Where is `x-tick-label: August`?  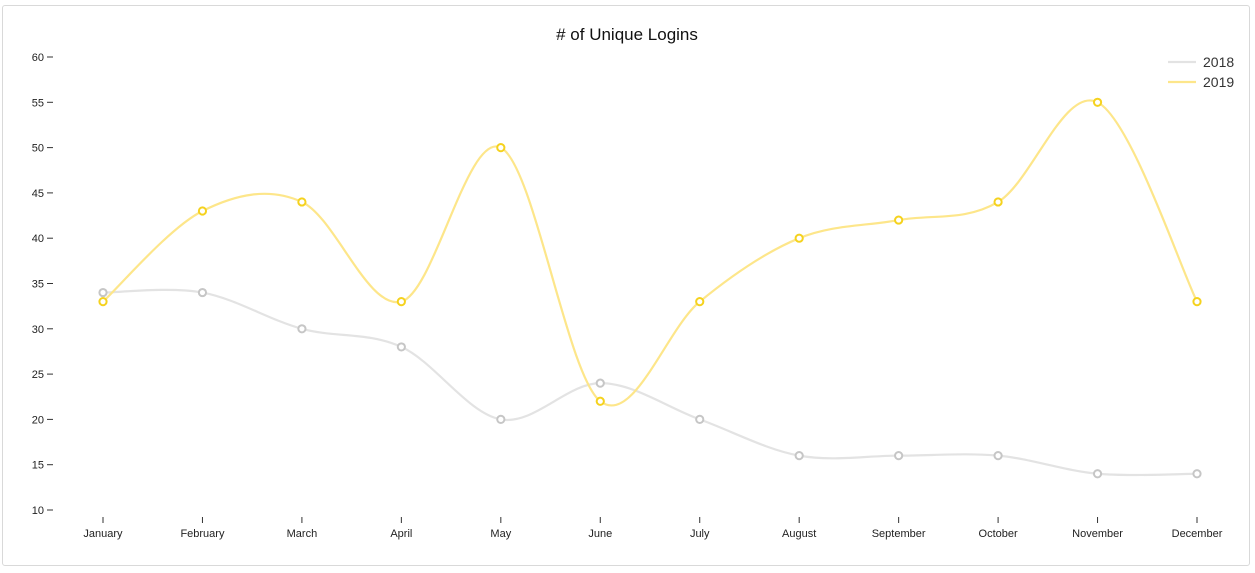
x-tick-label: August is located at coordinates (799, 534).